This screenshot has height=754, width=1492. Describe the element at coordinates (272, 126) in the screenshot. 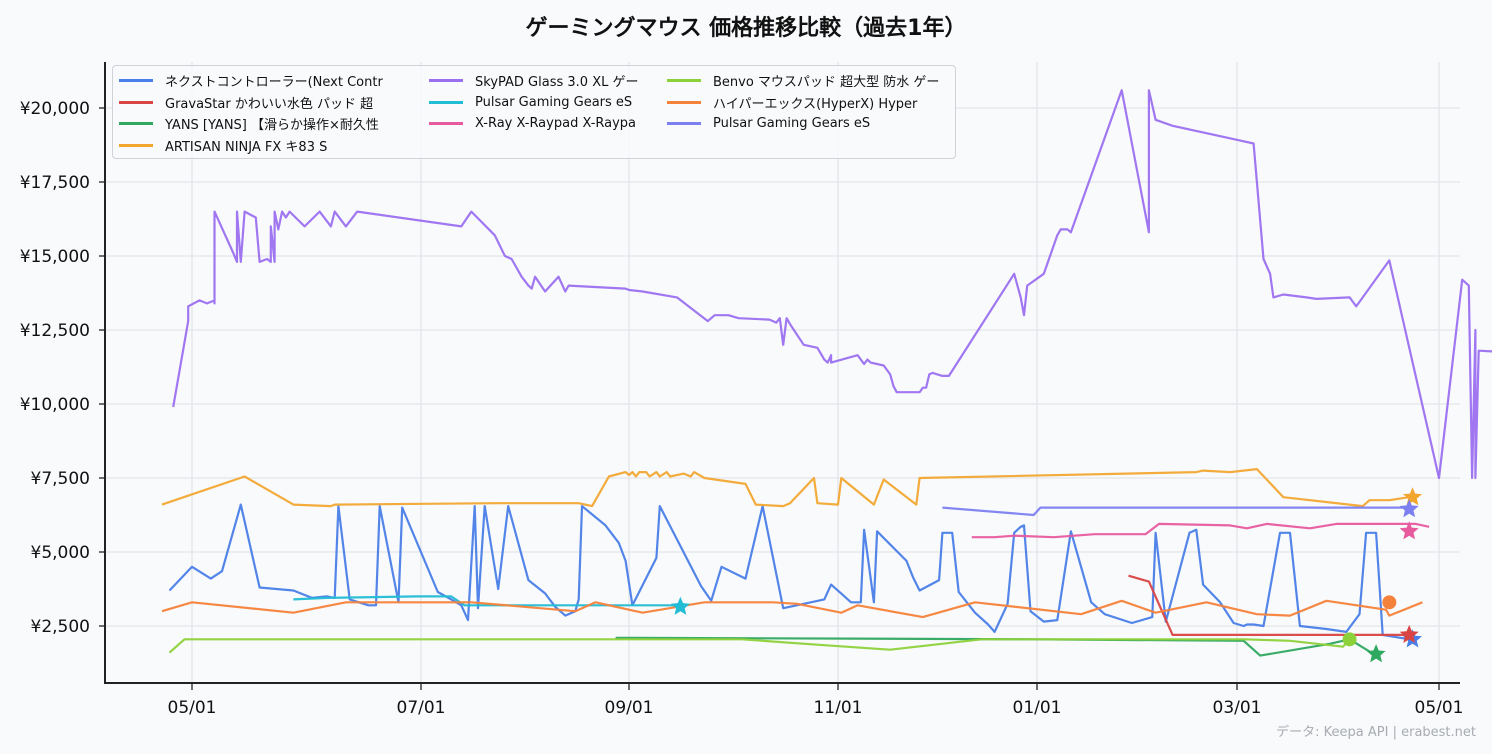

I see `legend-label: YANS [YANS] 【滑らか操作×耐久性` at that location.